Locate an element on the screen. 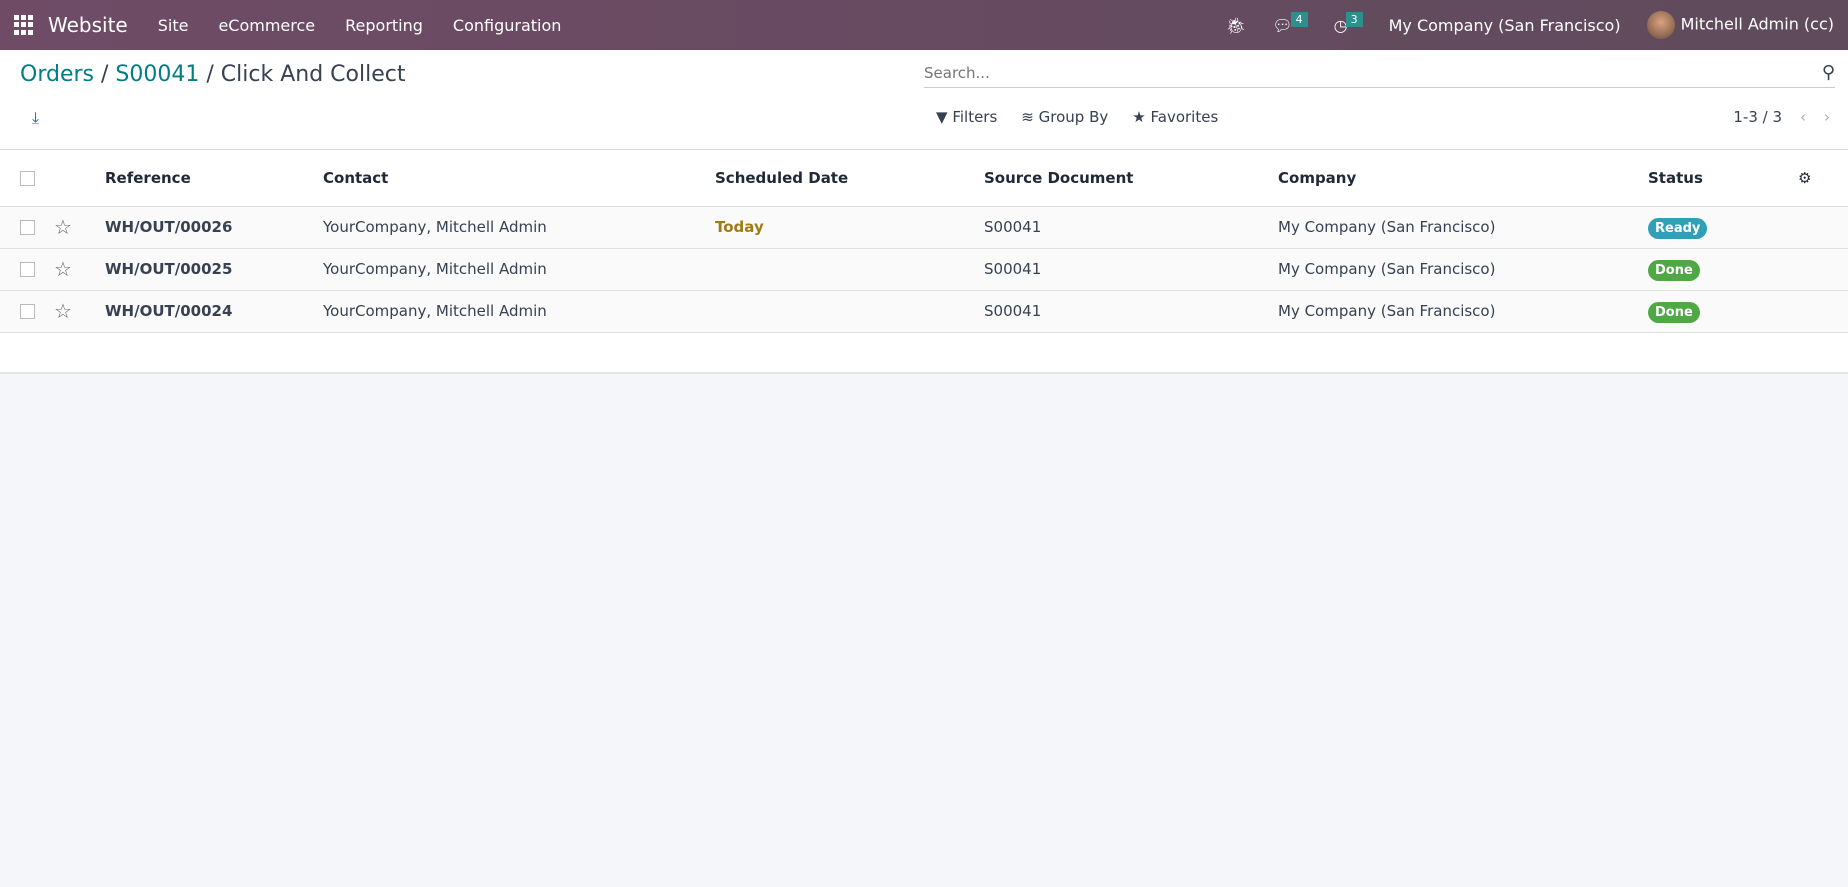 The width and height of the screenshot is (1848, 887). download-icon: ⤓ is located at coordinates (36, 117).